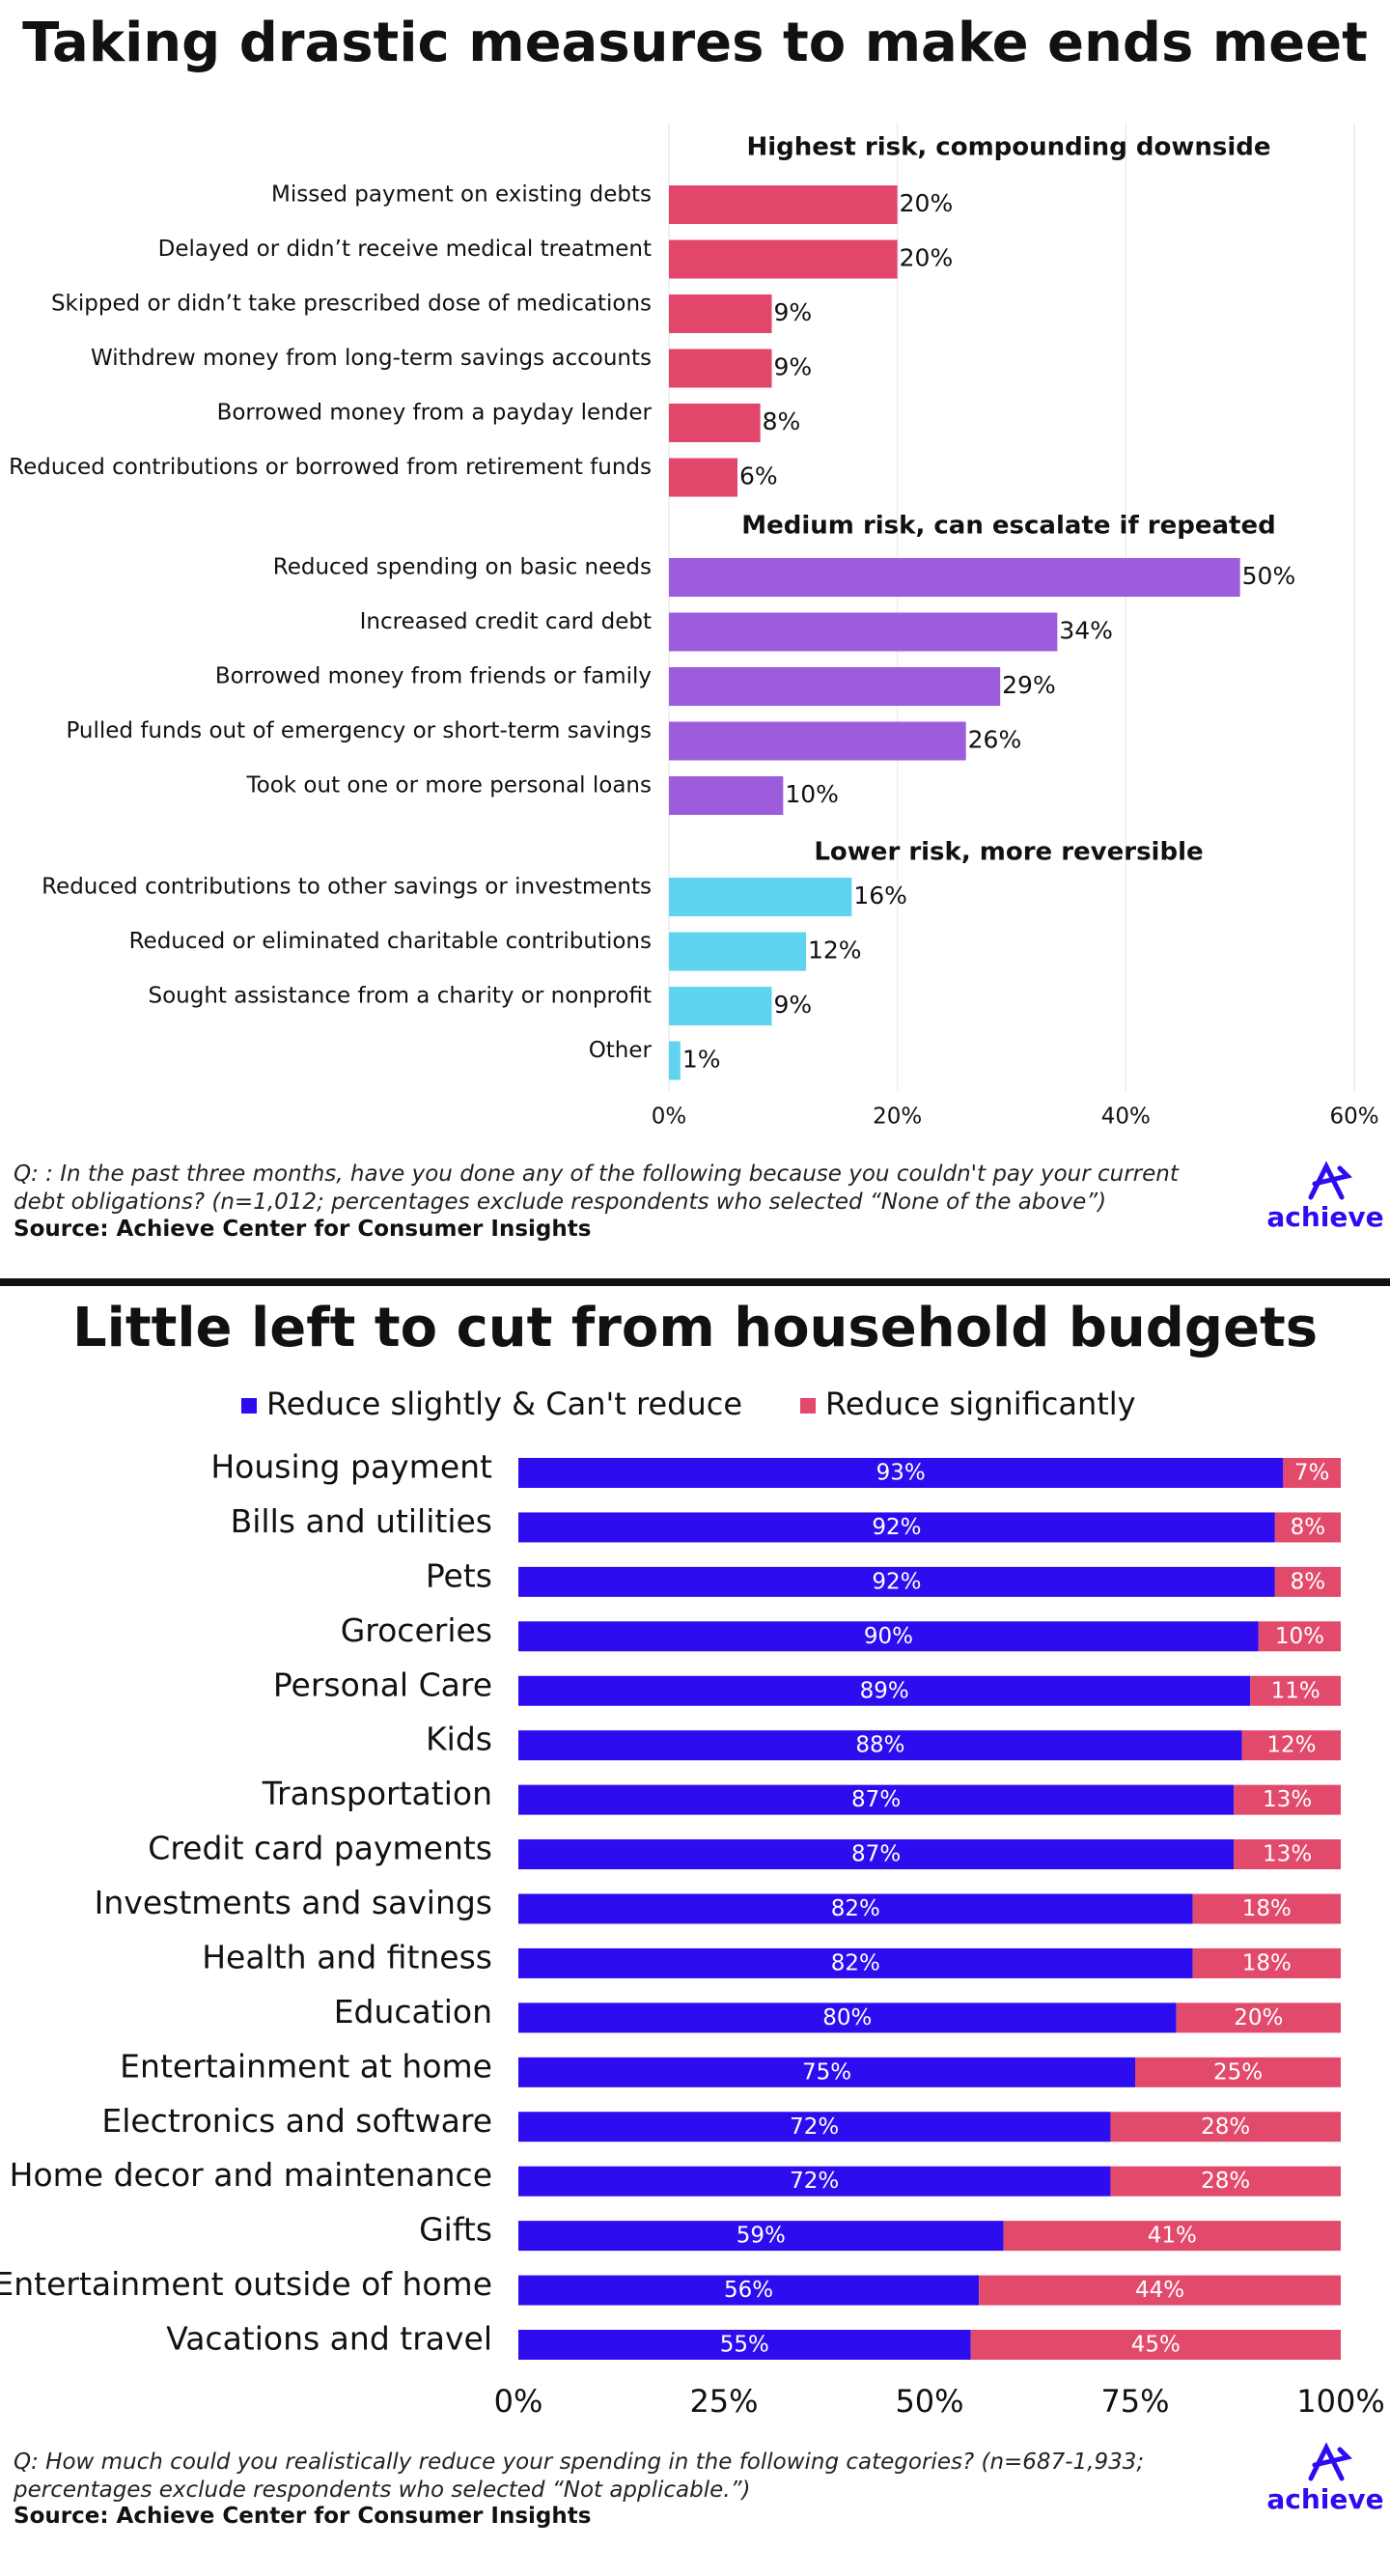 This screenshot has height=2576, width=1390. I want to click on divider, so click(695, 1282).